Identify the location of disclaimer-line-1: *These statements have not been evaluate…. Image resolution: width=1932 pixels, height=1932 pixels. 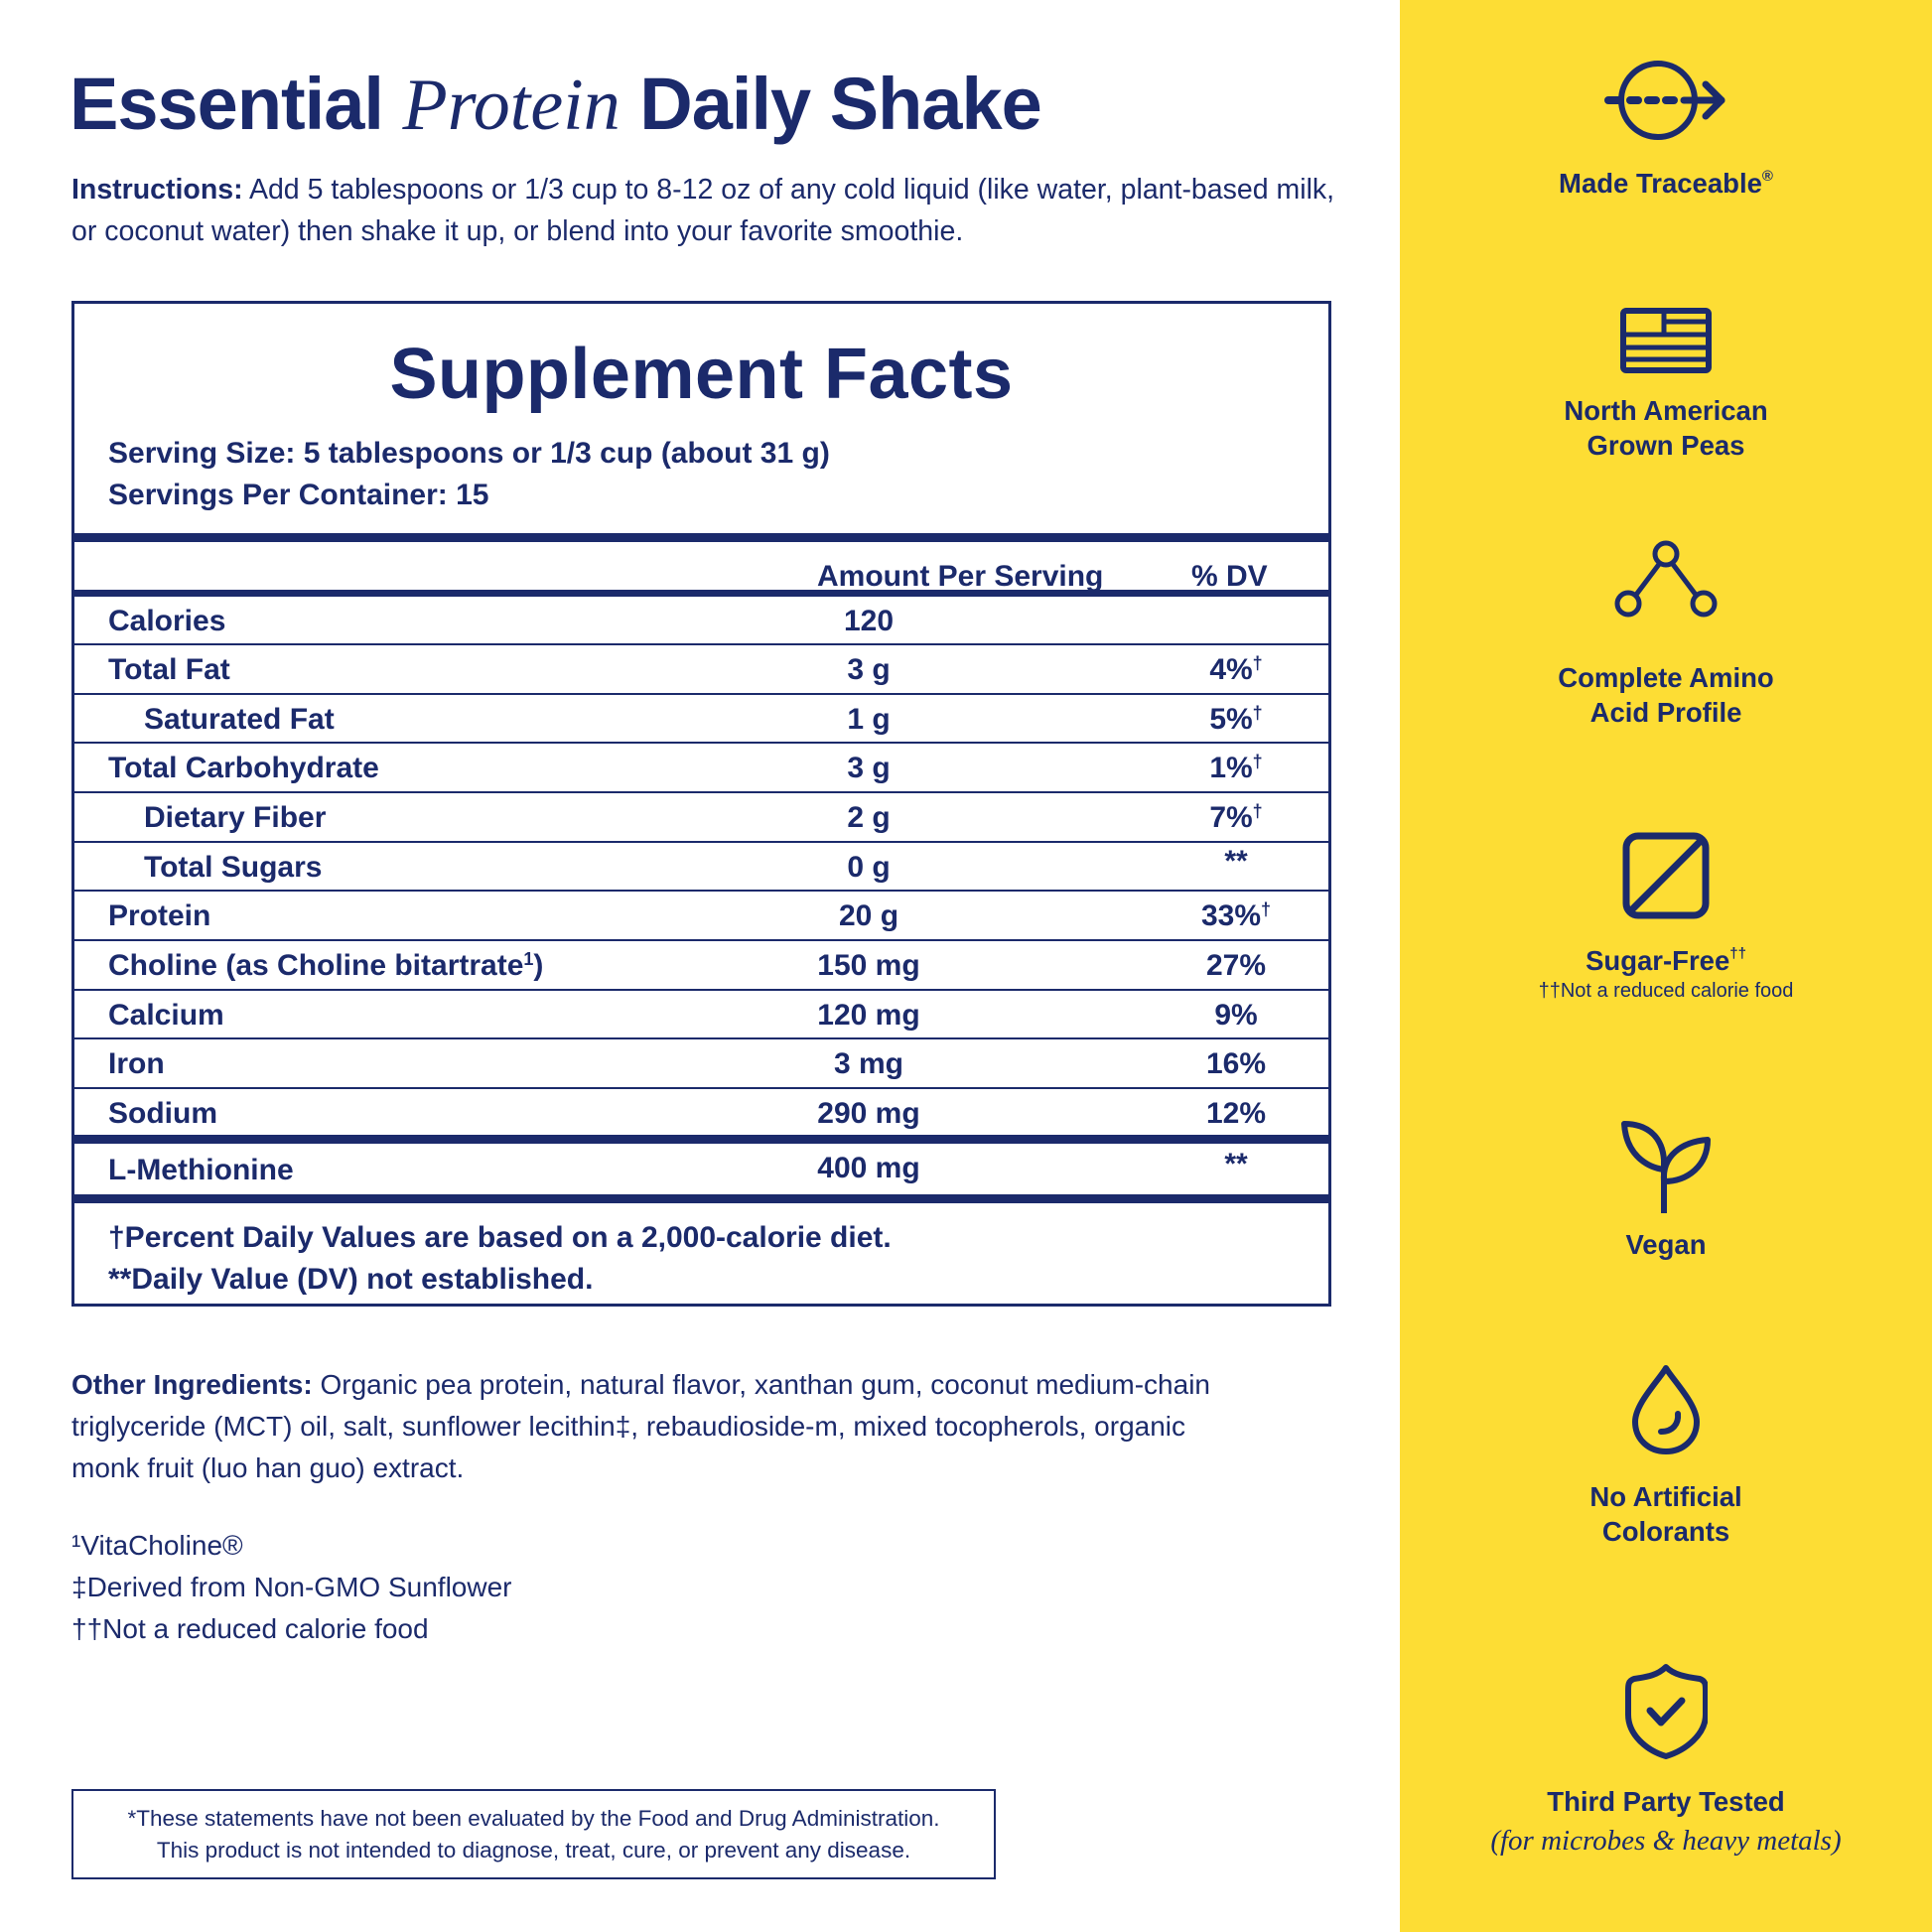
(533, 1818).